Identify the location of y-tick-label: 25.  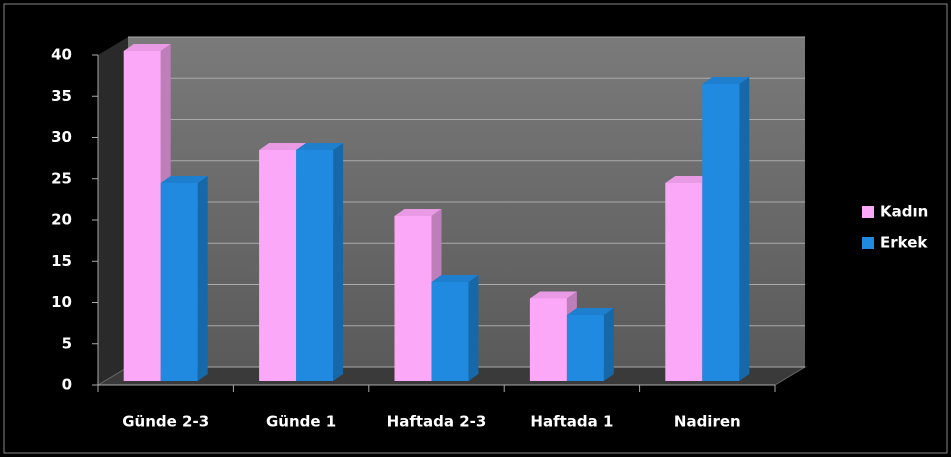
(61, 178).